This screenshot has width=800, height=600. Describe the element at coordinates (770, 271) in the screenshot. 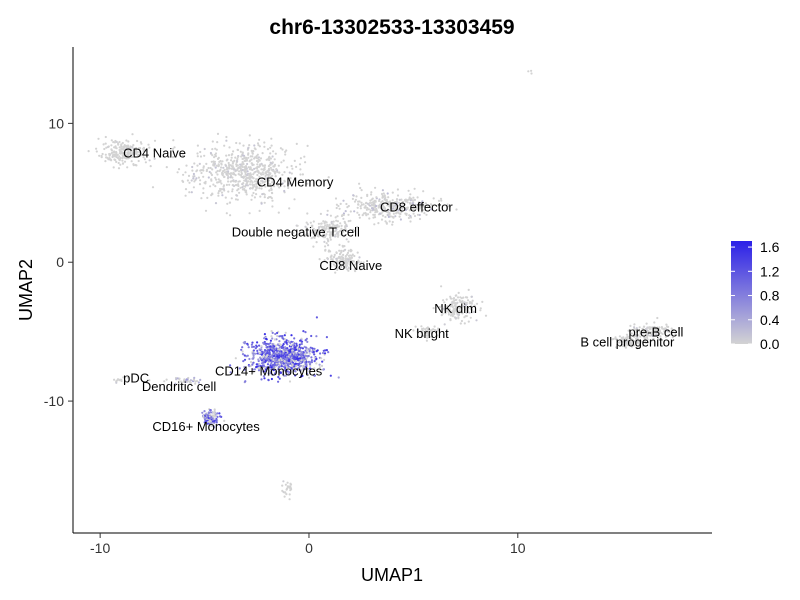

I see `colorbar-tick-label: 1.2` at that location.